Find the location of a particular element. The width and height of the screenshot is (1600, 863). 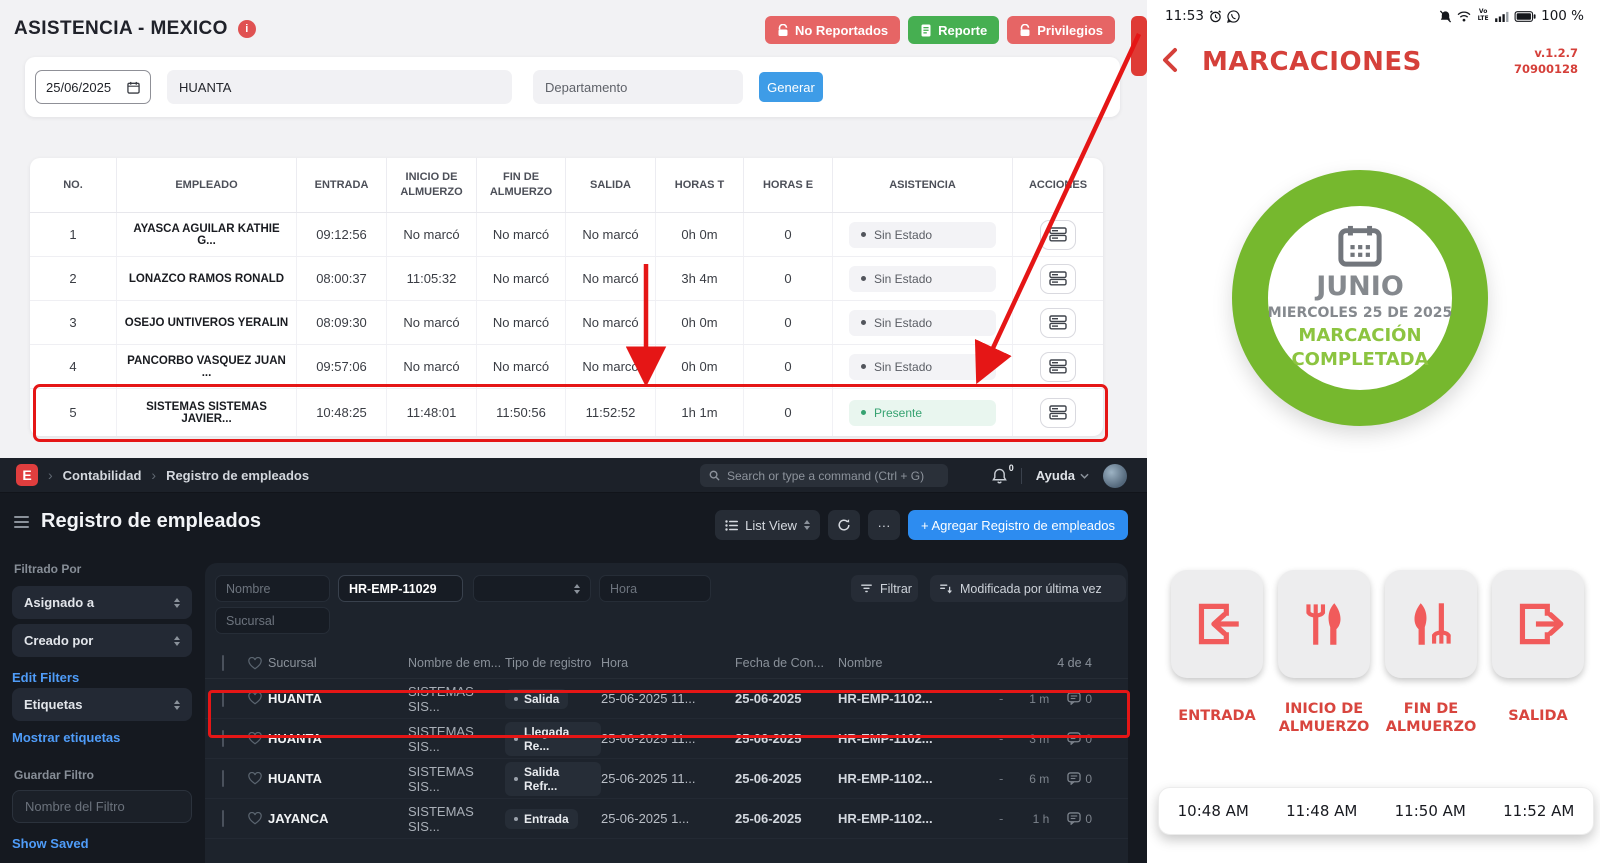

cell-modified-ago: 1 h is located at coordinates (1041, 818).